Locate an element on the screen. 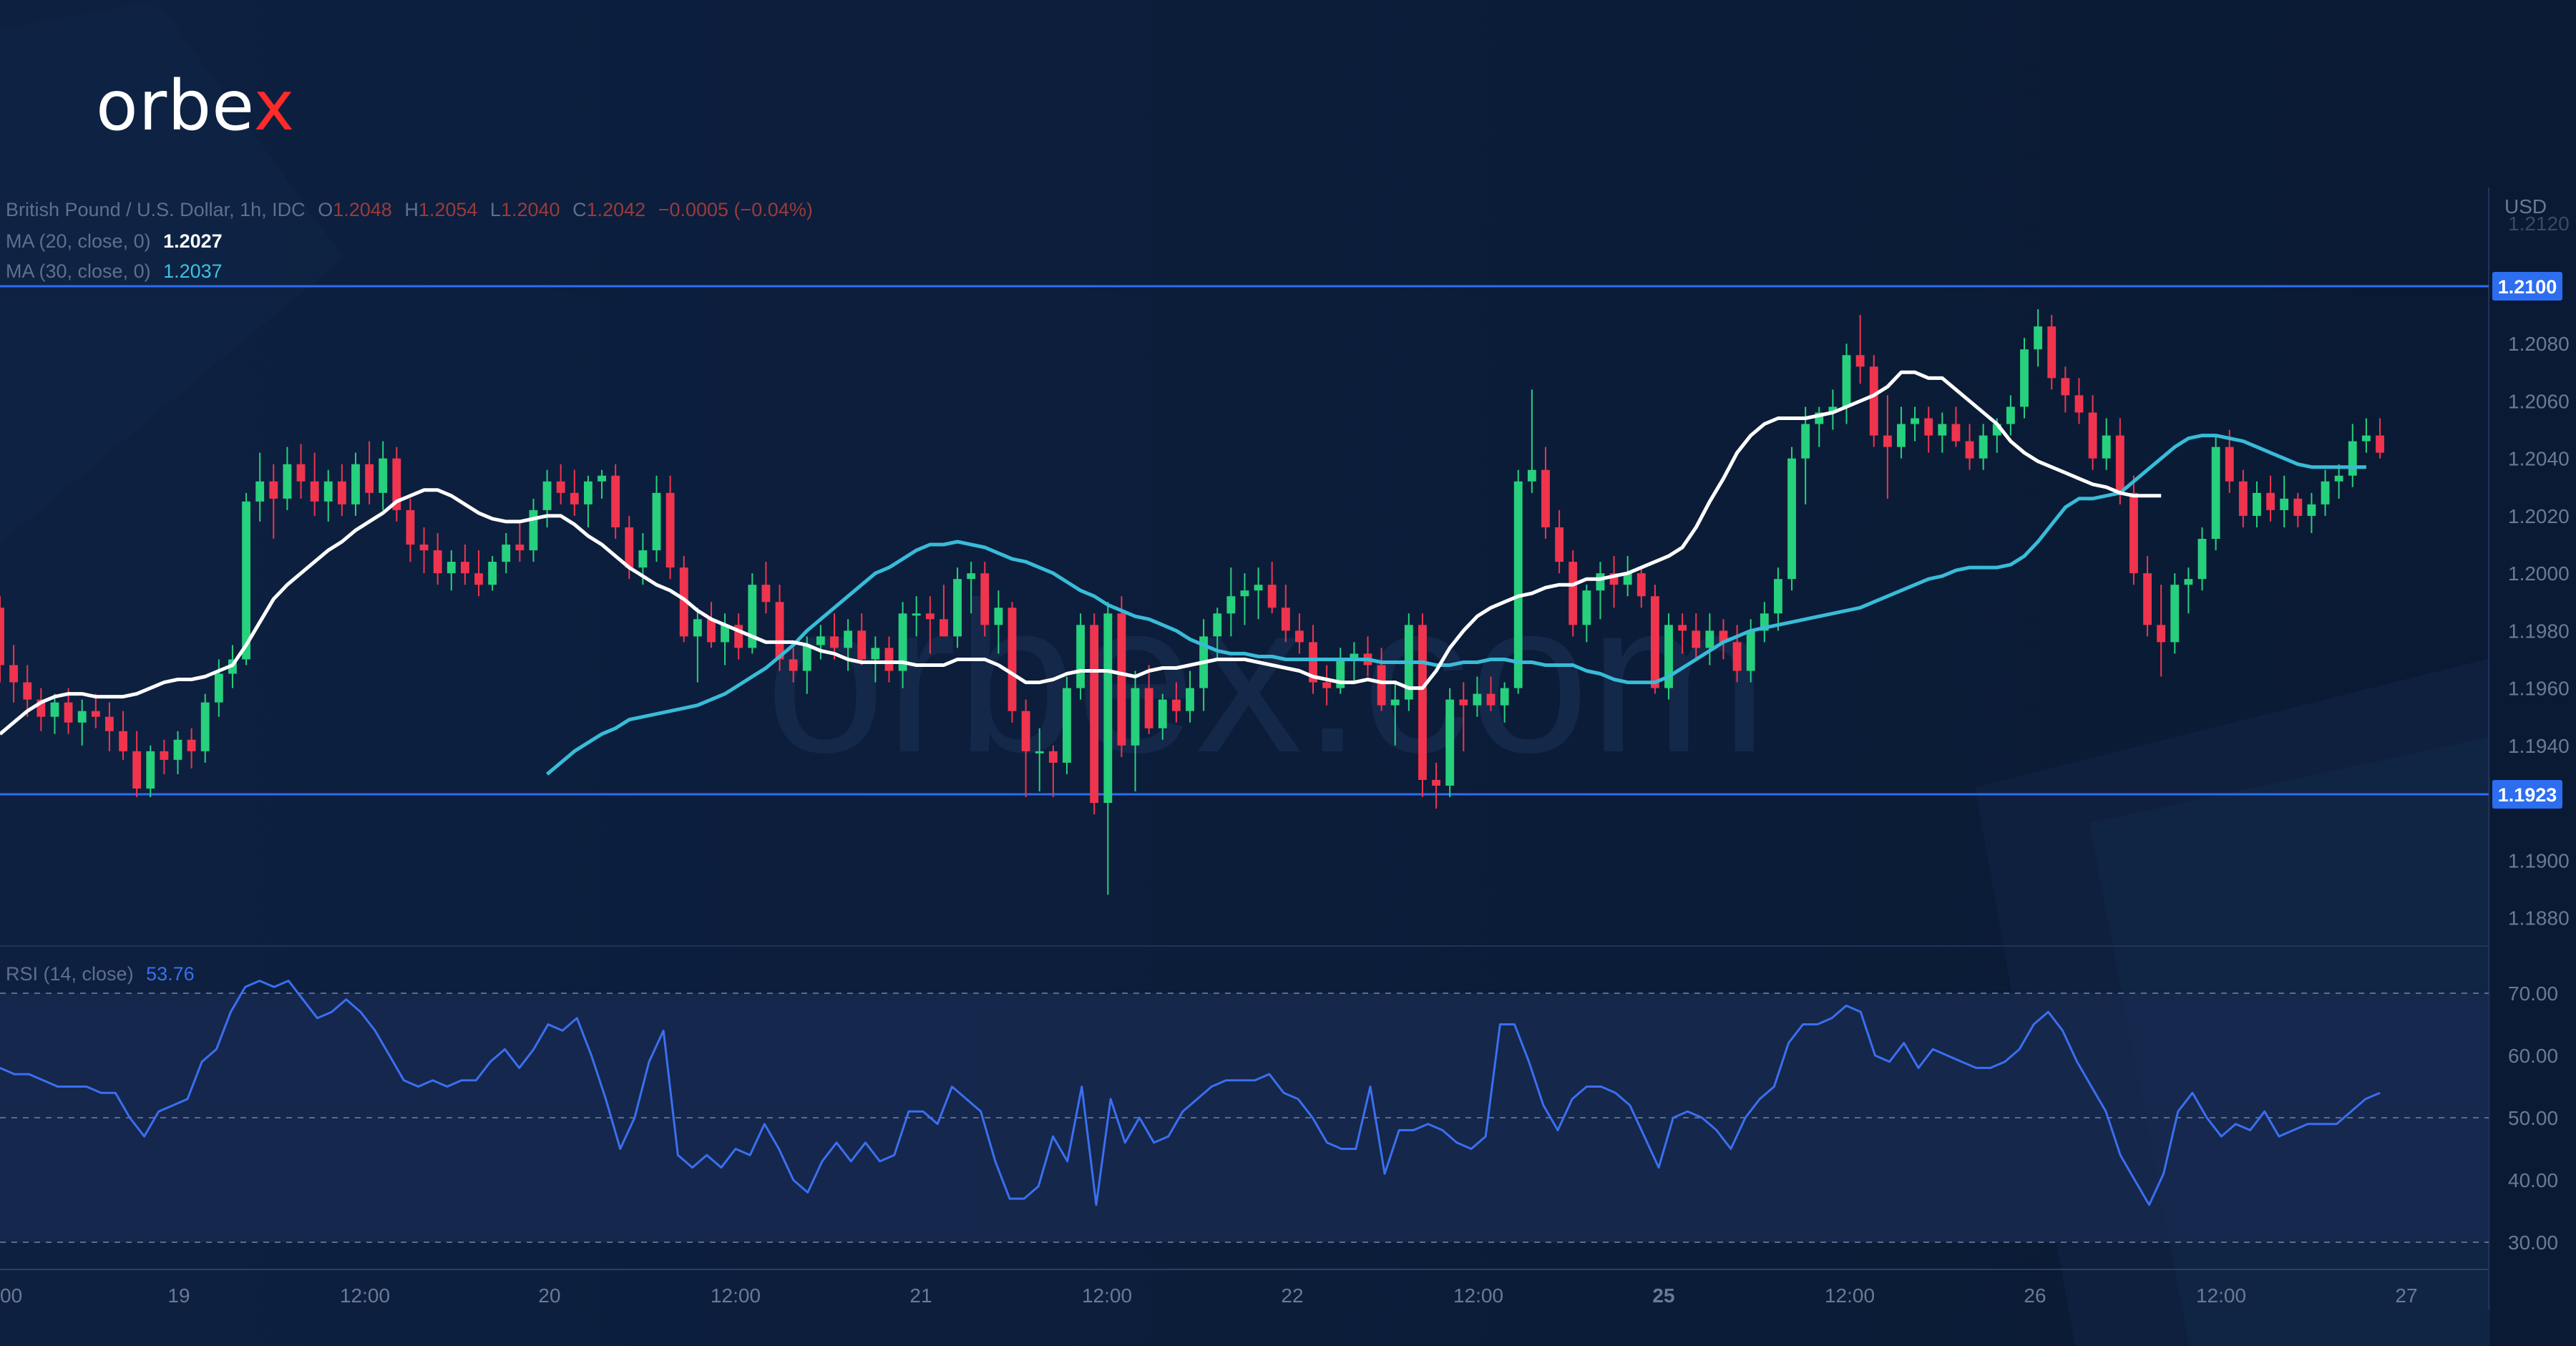 This screenshot has height=1346, width=2576. watermark: orbex.com is located at coordinates (1267, 677).